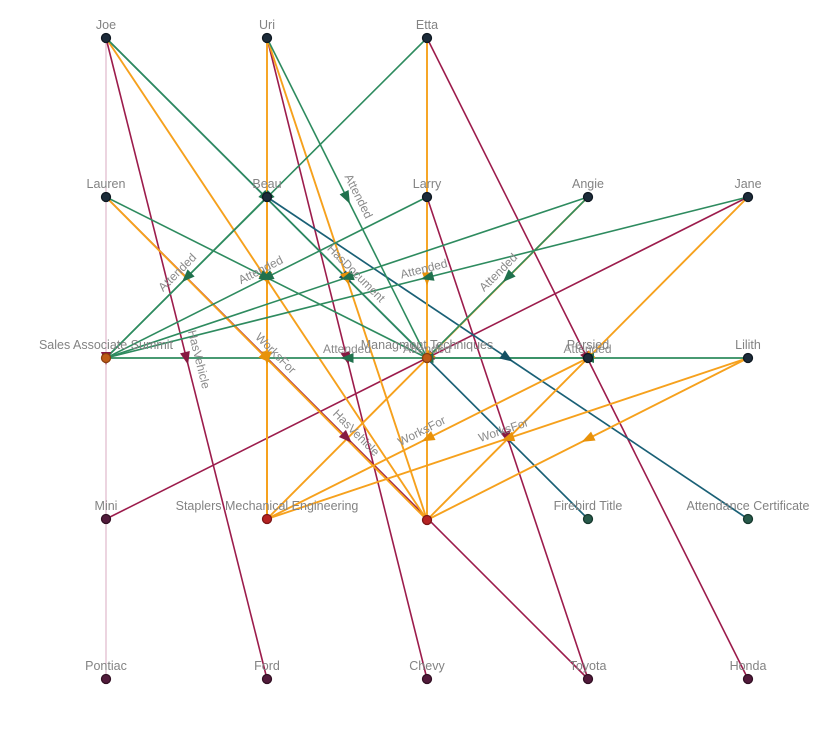  I want to click on node-angie, so click(588, 197).